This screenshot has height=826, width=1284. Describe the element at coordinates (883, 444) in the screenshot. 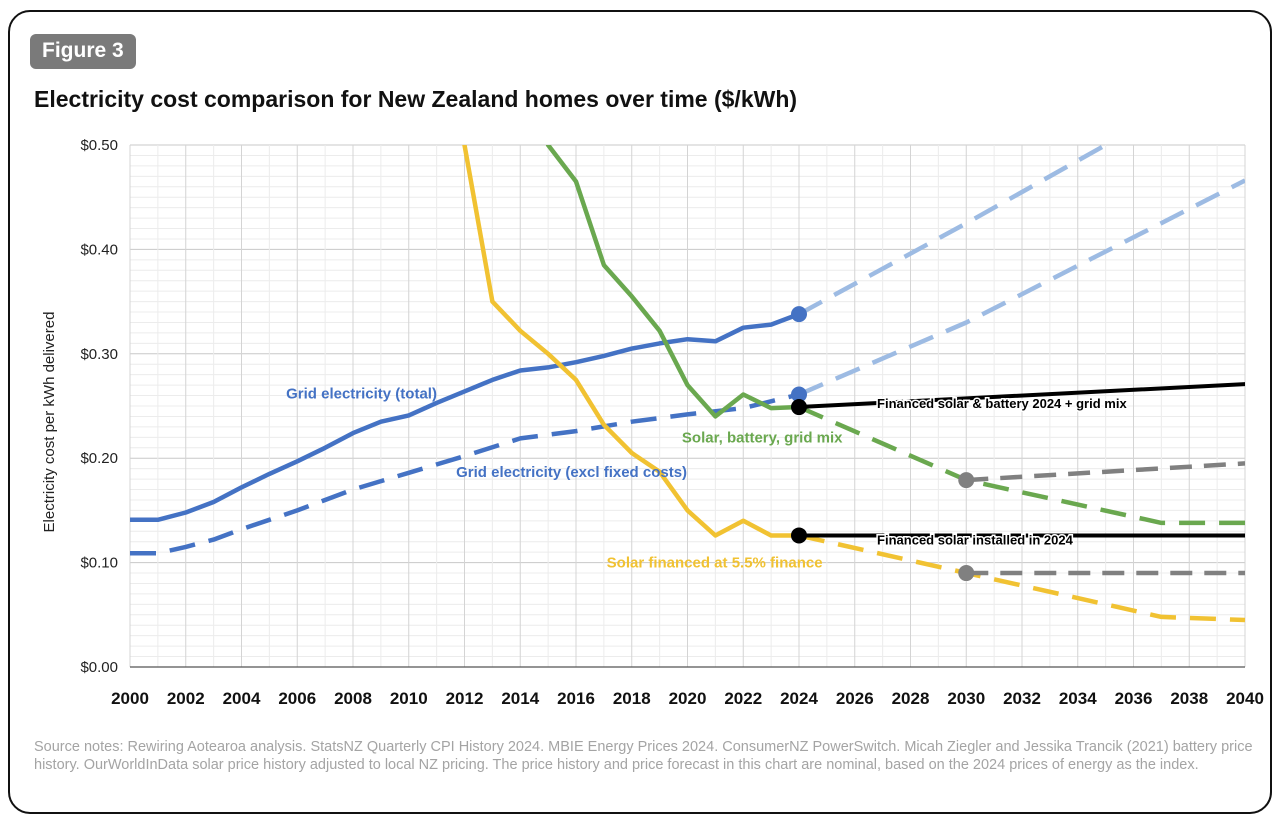

I see `chart-markers` at that location.